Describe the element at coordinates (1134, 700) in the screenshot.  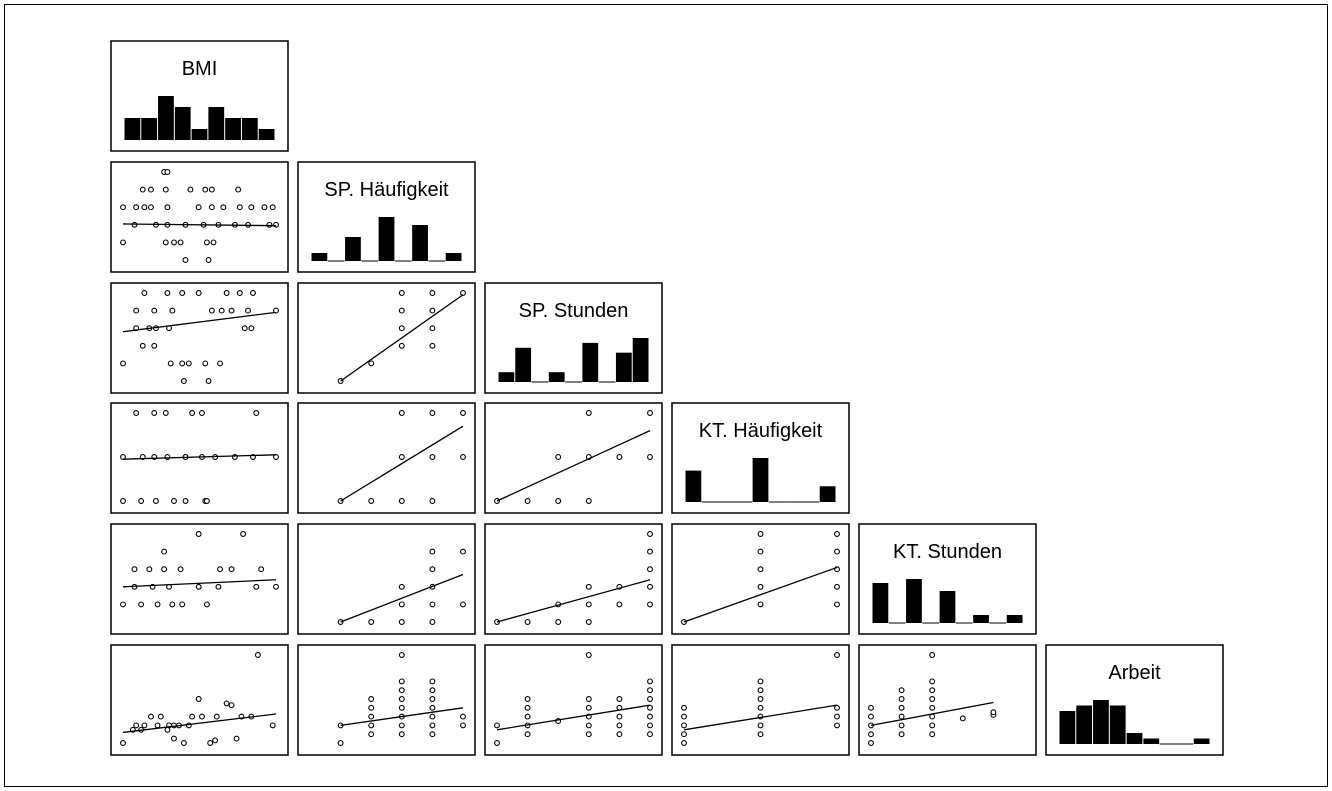
I see `histogram-cell: Arbeit` at that location.